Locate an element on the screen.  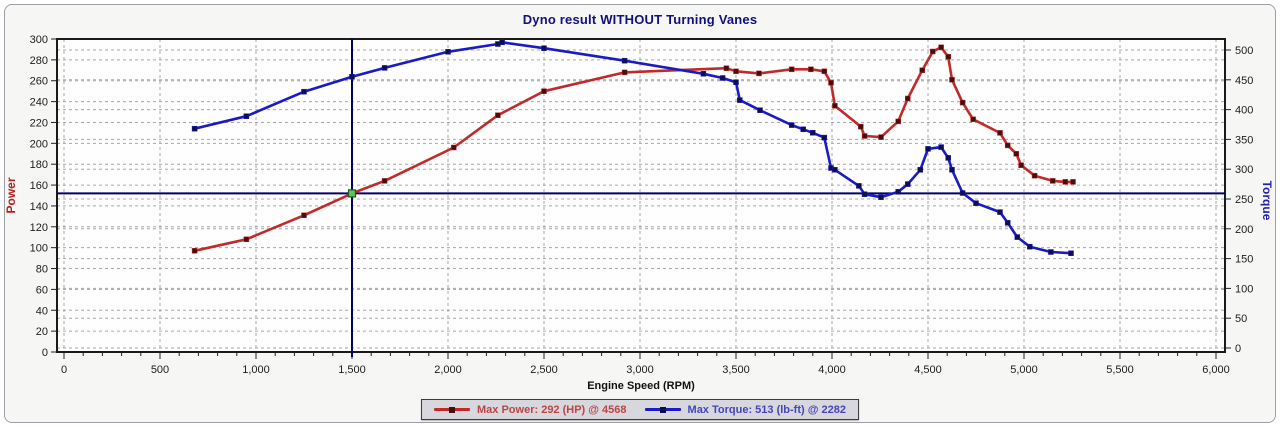
x-tick-label: 500 is located at coordinates (160, 370).